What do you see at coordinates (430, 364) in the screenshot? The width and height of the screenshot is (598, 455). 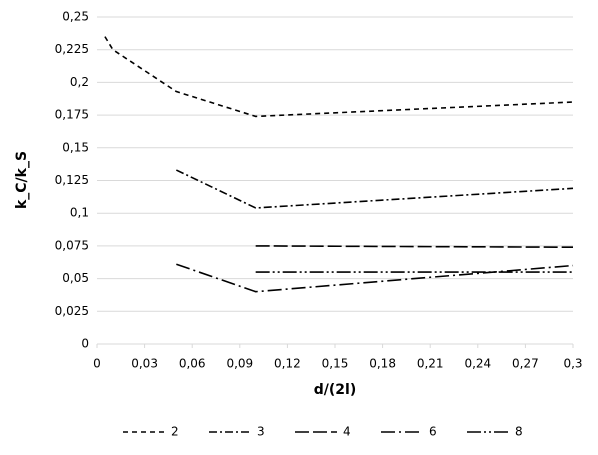 I see `x-tick-label: 0,21` at bounding box center [430, 364].